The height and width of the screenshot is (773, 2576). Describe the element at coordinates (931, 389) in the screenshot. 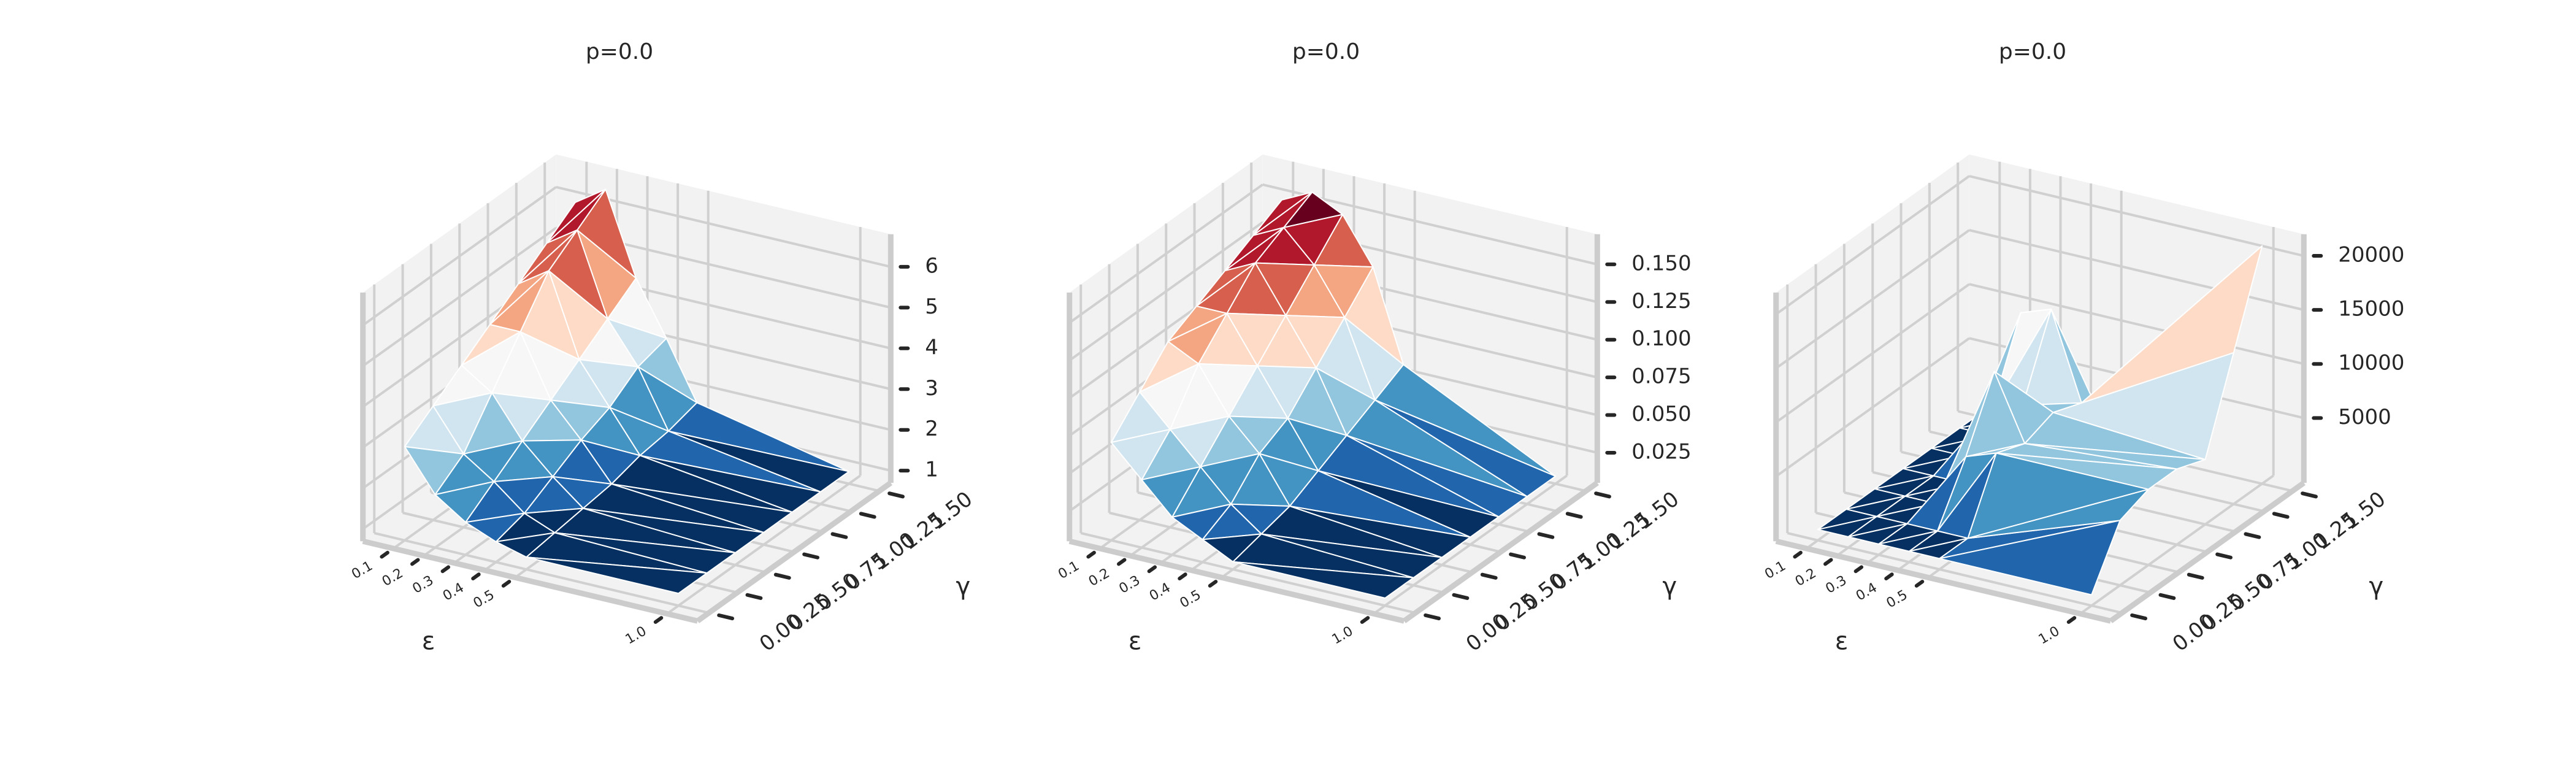

I see `z-tick-label: 3` at that location.